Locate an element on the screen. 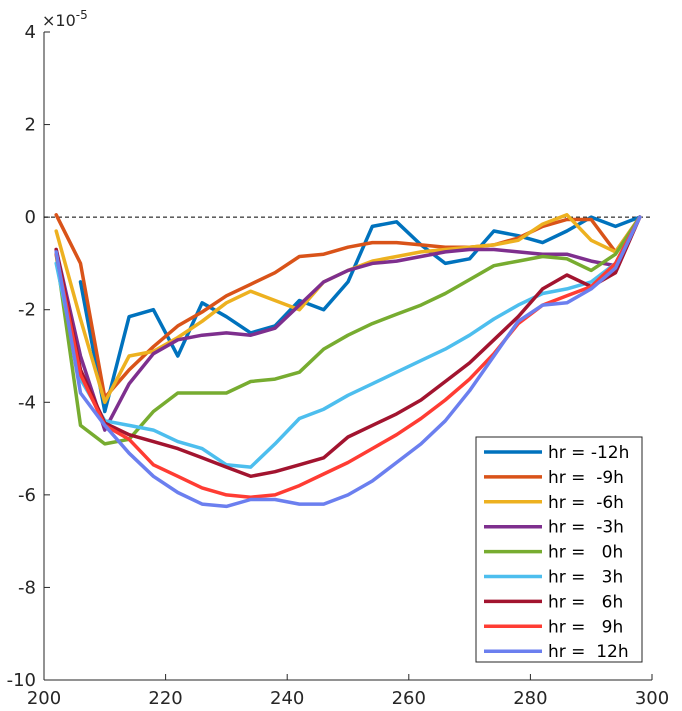  y-tick-label: 4 is located at coordinates (30, 32).